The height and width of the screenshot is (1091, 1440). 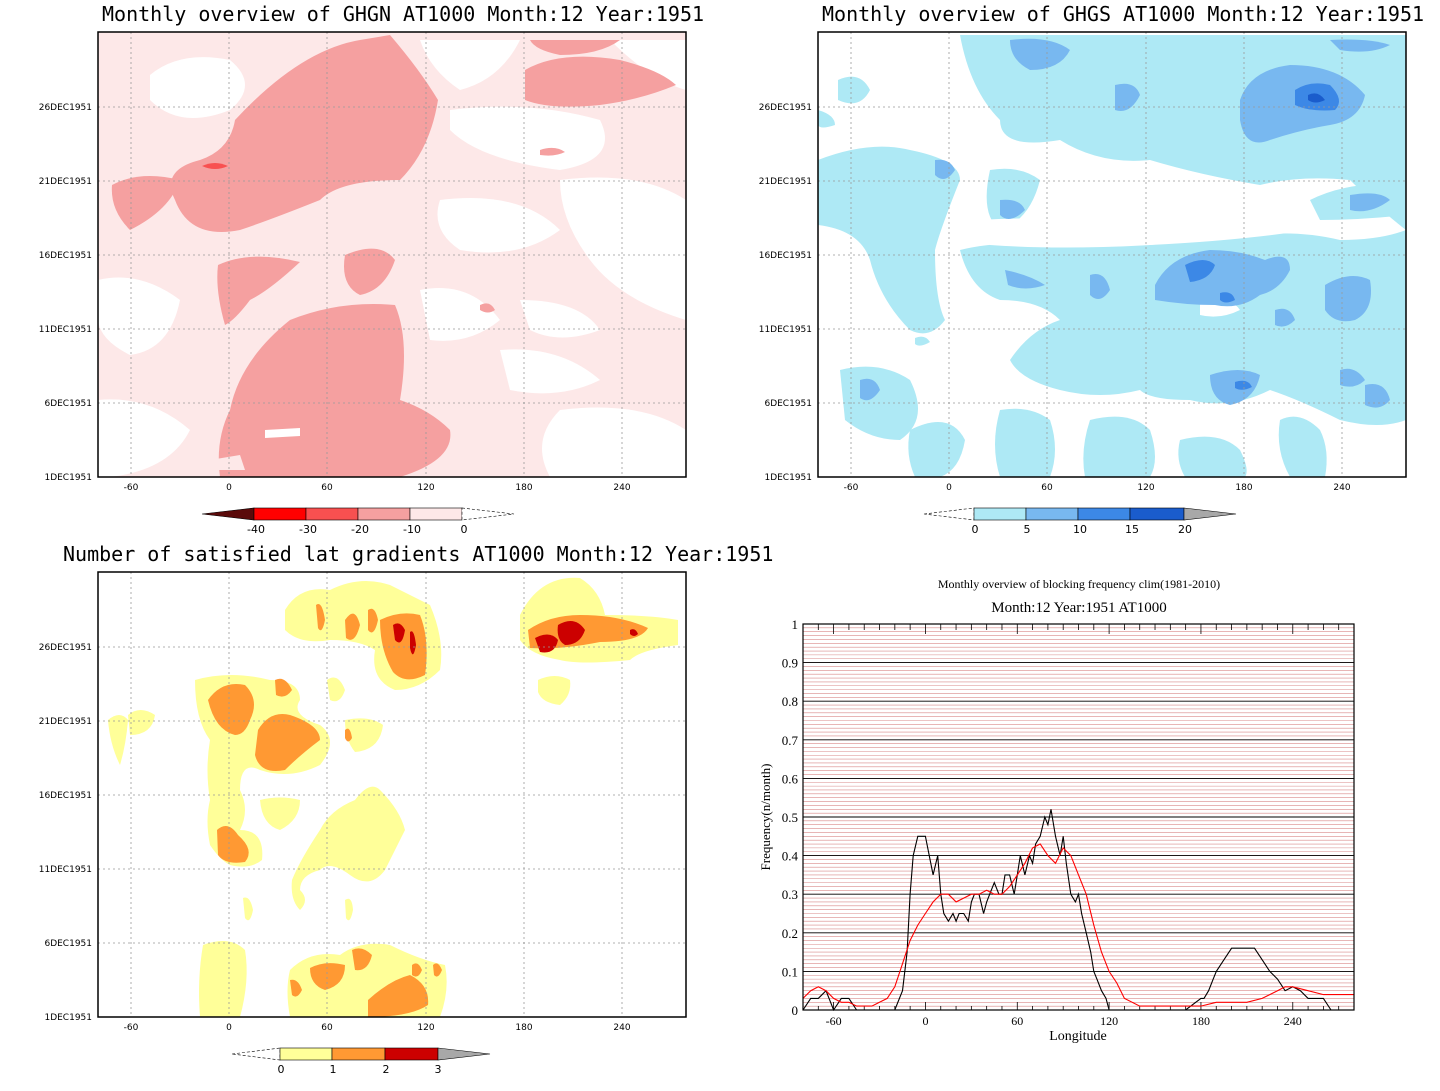 What do you see at coordinates (1341, 488) in the screenshot?
I see `ghgs-x-tick: 240` at bounding box center [1341, 488].